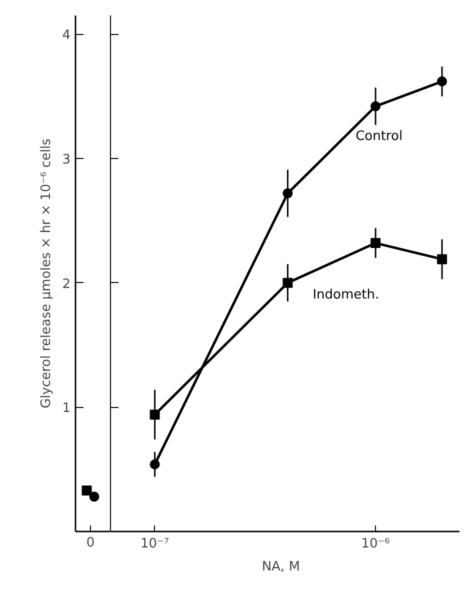 Image resolution: width=474 pixels, height=601 pixels. What do you see at coordinates (66, 284) in the screenshot?
I see `y-tick-label: 2` at bounding box center [66, 284].